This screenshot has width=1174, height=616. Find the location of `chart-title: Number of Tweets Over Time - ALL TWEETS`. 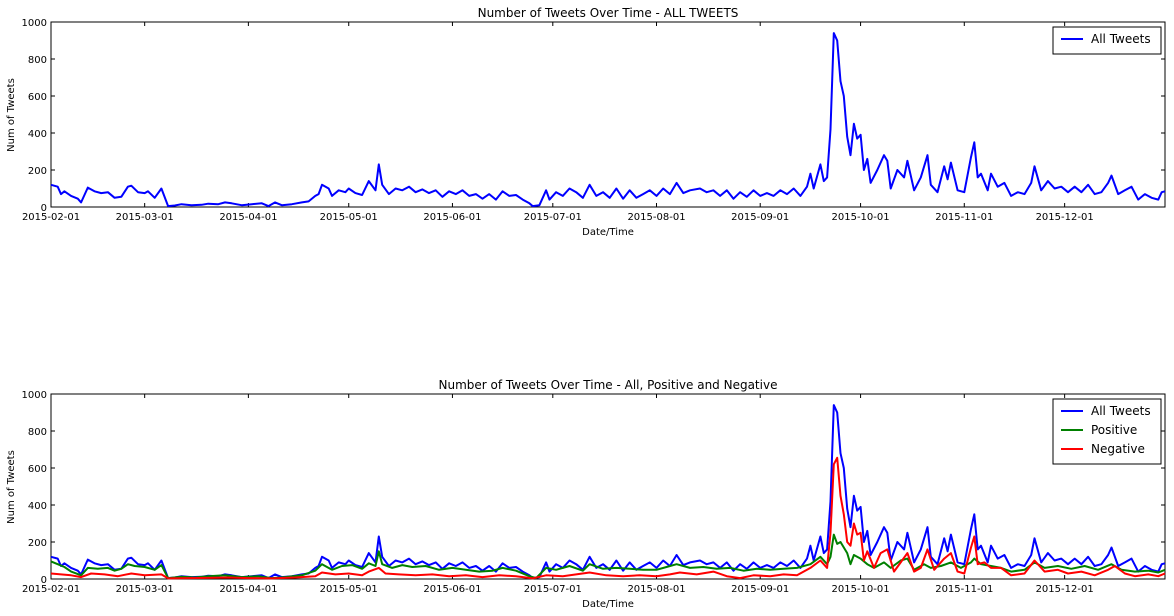

chart-title: Number of Tweets Over Time - ALL TWEETS is located at coordinates (608, 13).